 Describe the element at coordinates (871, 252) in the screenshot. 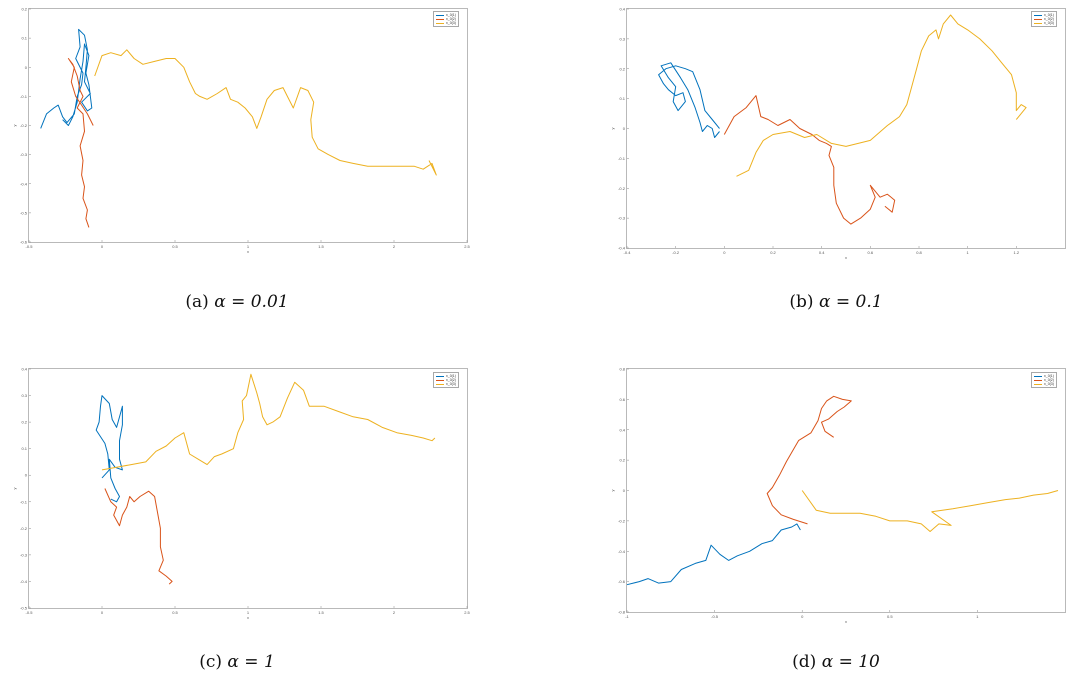

I see `x-tick-label: 0.6` at that location.